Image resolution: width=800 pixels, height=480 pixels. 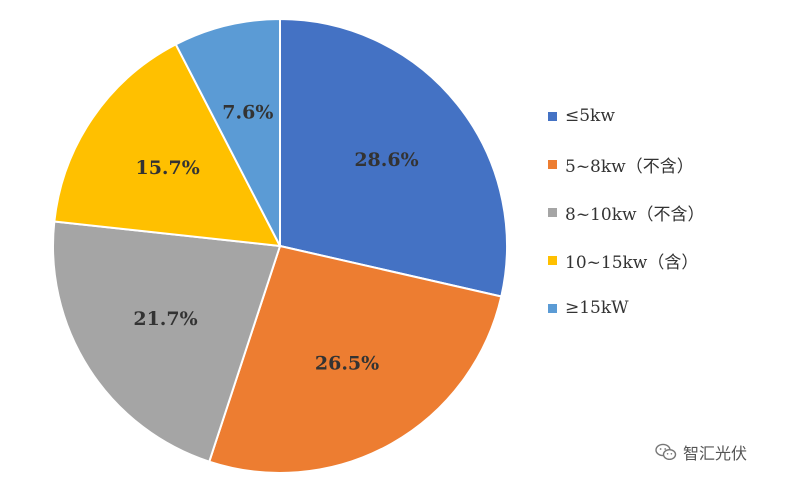 What do you see at coordinates (666, 452) in the screenshot?
I see `wechat-icon` at bounding box center [666, 452].